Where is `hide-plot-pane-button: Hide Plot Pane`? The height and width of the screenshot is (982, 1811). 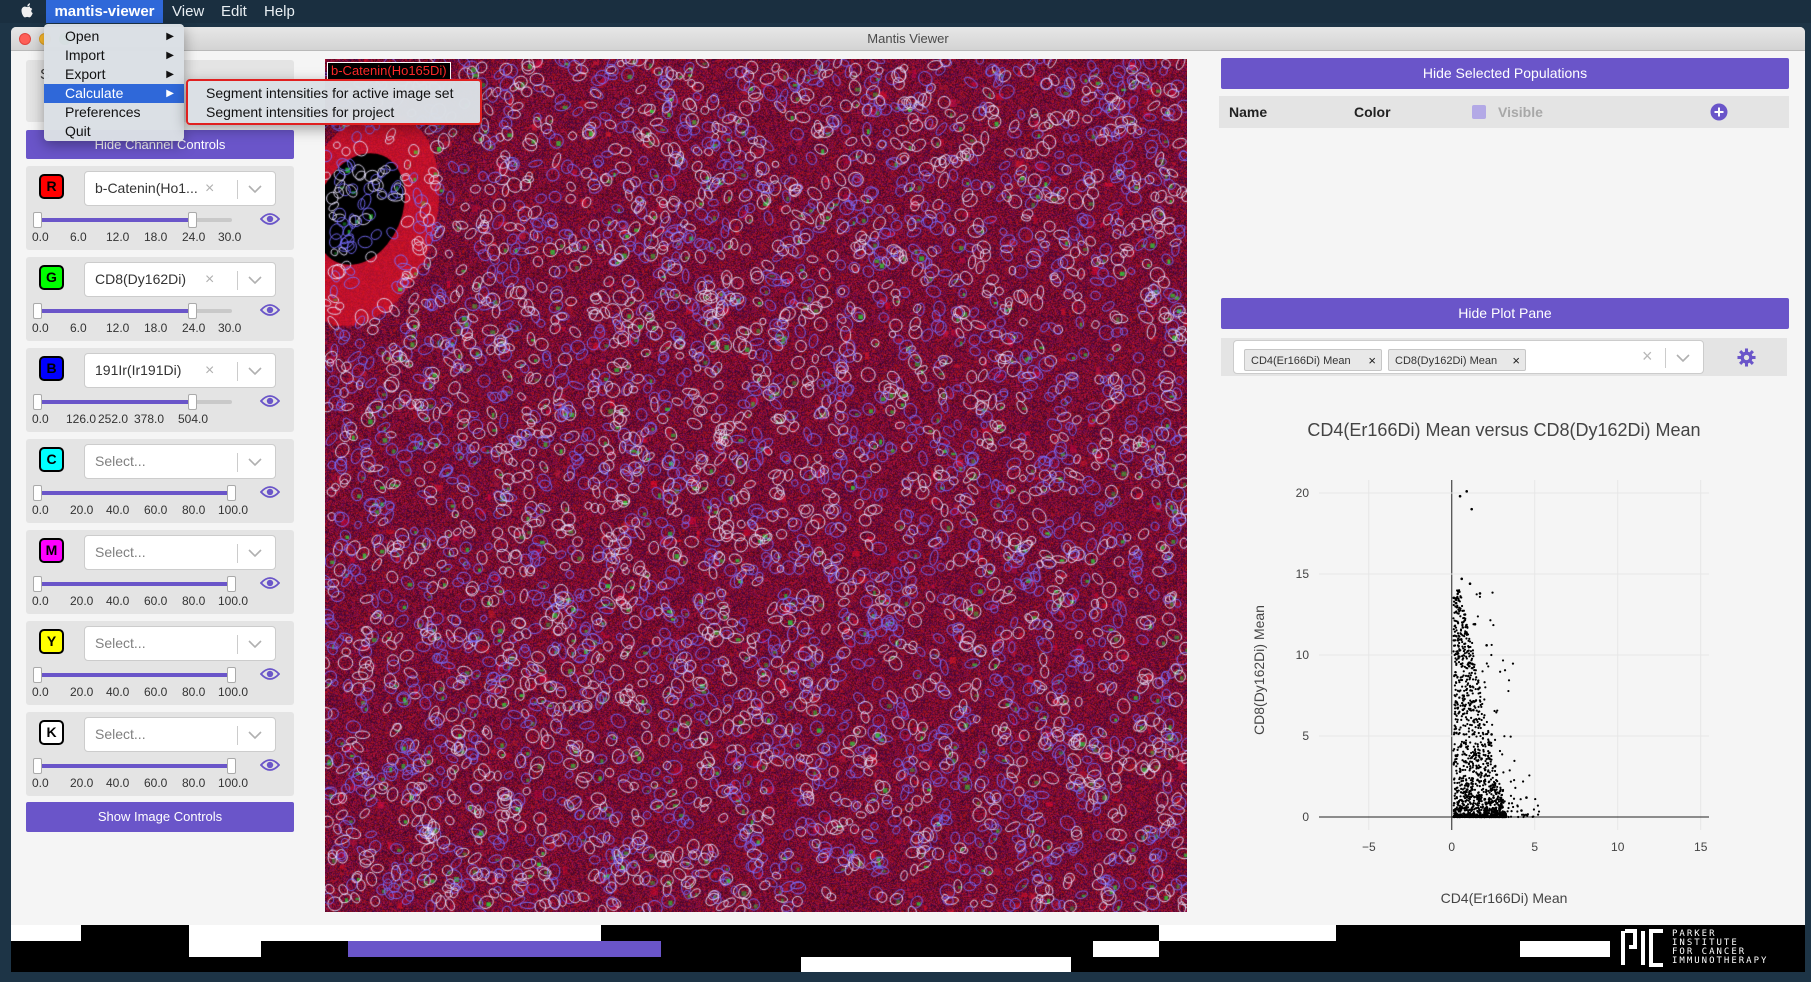
hide-plot-pane-button: Hide Plot Pane is located at coordinates (1505, 313).